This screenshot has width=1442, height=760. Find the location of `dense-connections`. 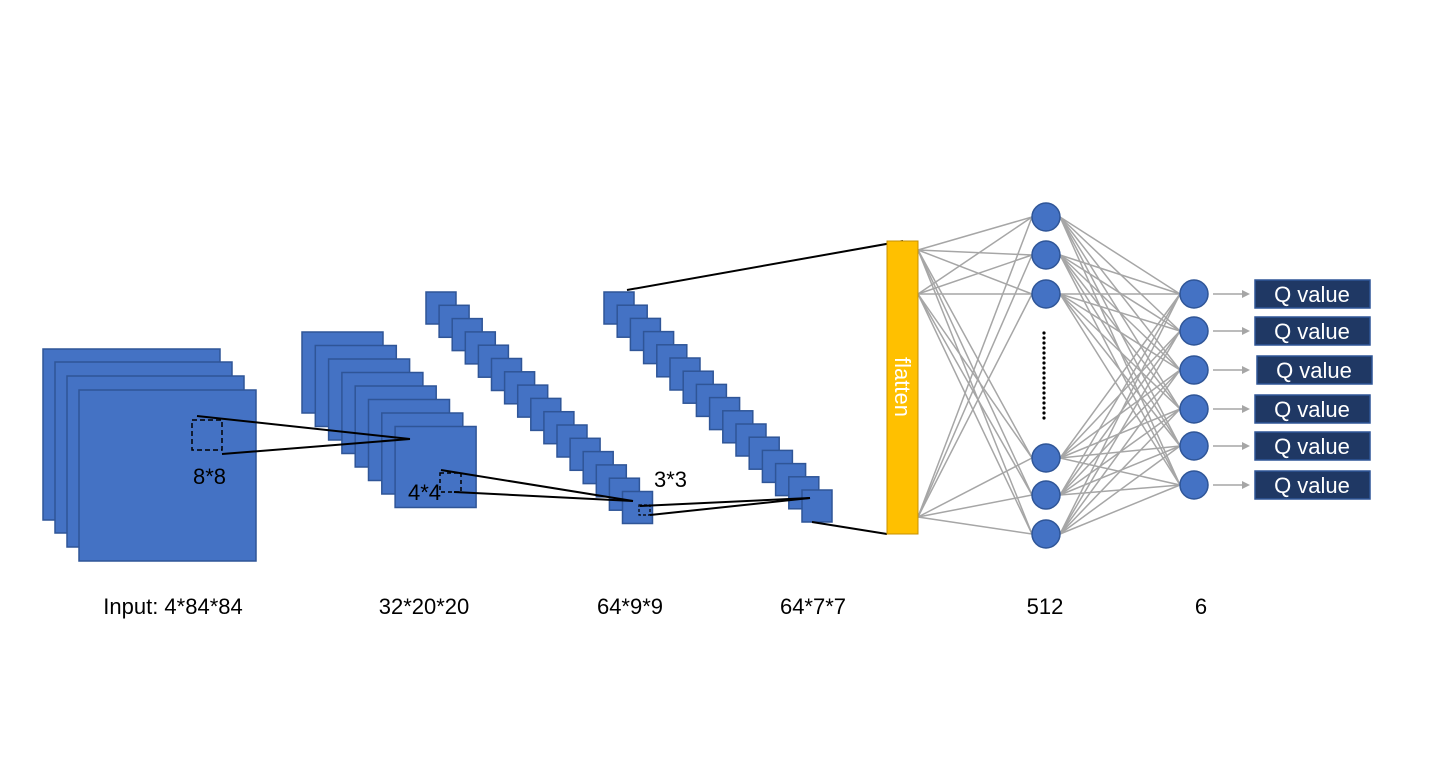

dense-connections is located at coordinates (1049, 375).